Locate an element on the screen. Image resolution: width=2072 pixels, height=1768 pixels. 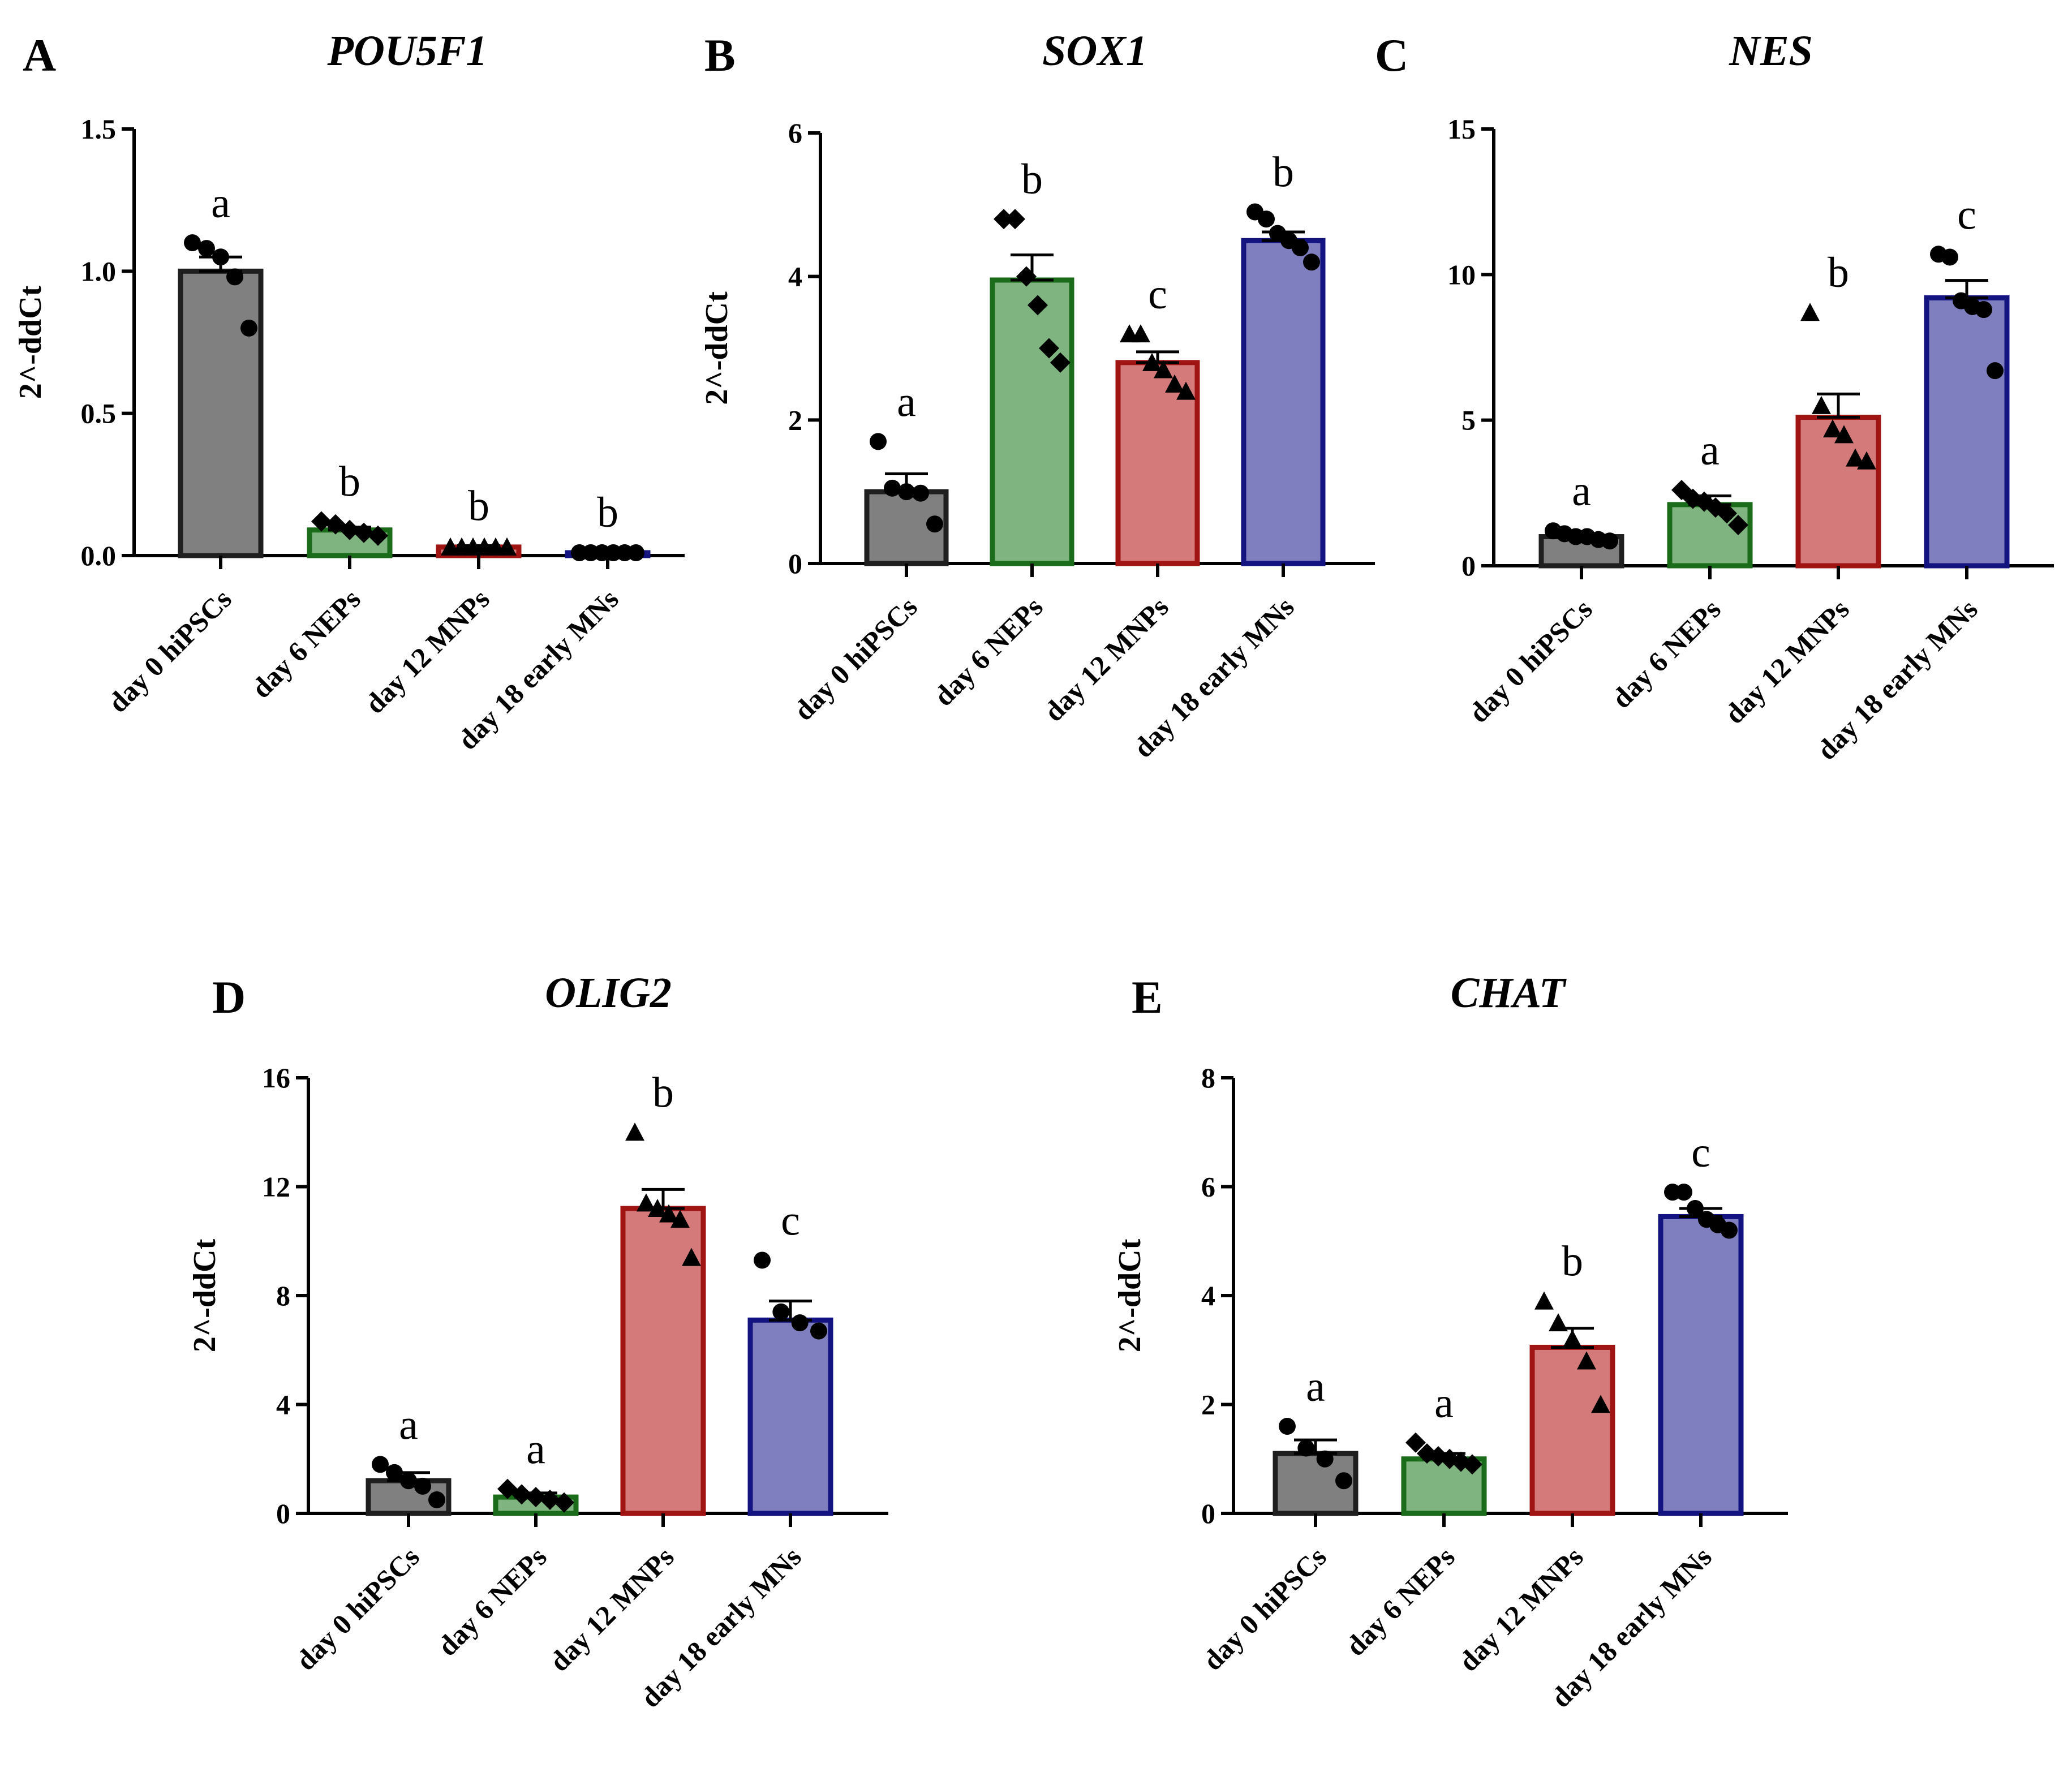
y-tick-label: 15 is located at coordinates (1461, 129).